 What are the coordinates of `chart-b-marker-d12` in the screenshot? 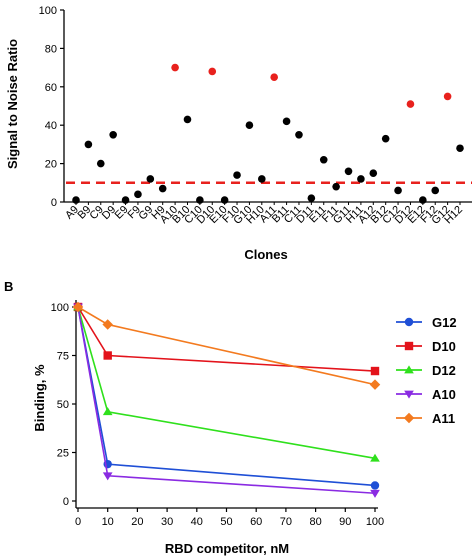 It's located at (375, 457).